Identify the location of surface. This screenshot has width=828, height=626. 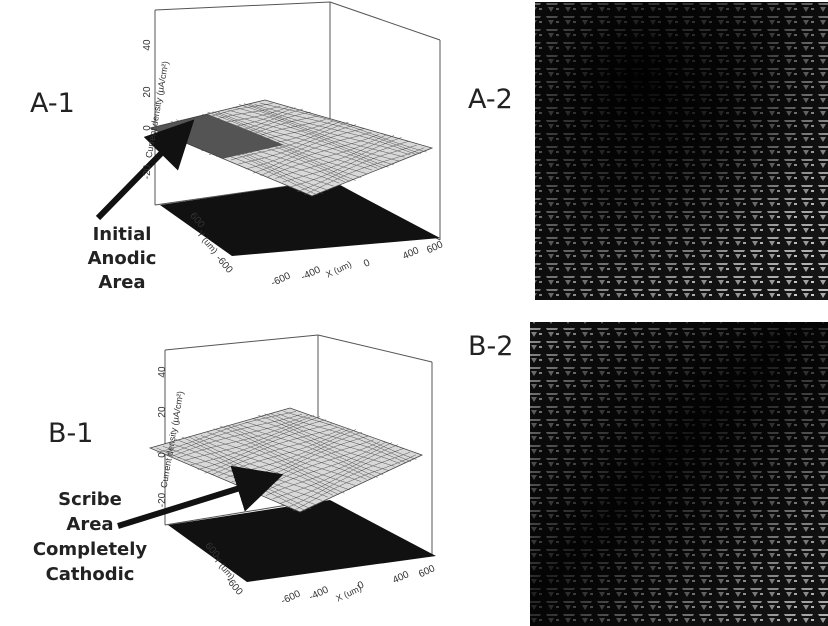
(291, 148).